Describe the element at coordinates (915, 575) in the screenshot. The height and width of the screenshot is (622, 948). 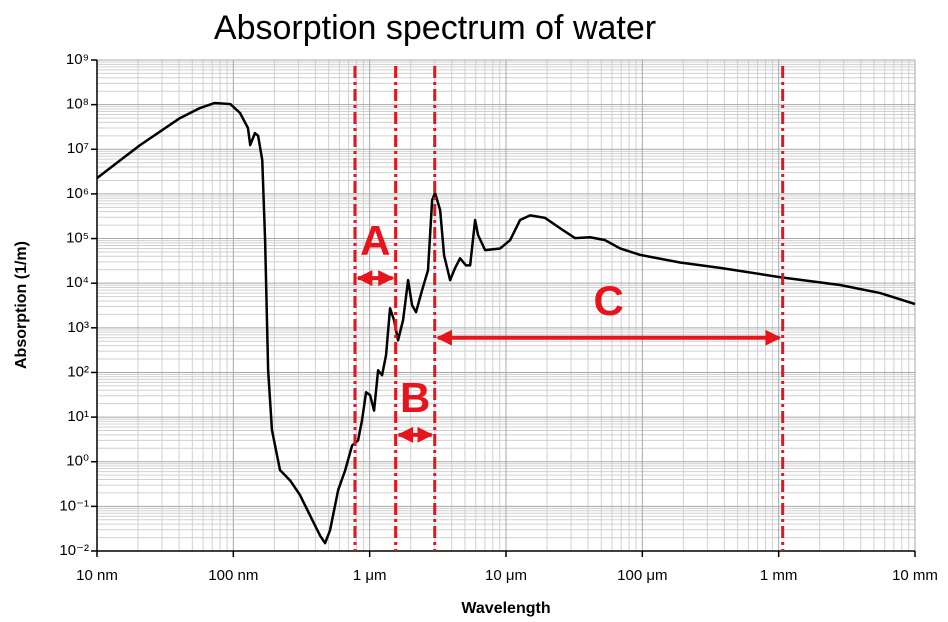
I see `x-tick-label: 10 mm` at that location.